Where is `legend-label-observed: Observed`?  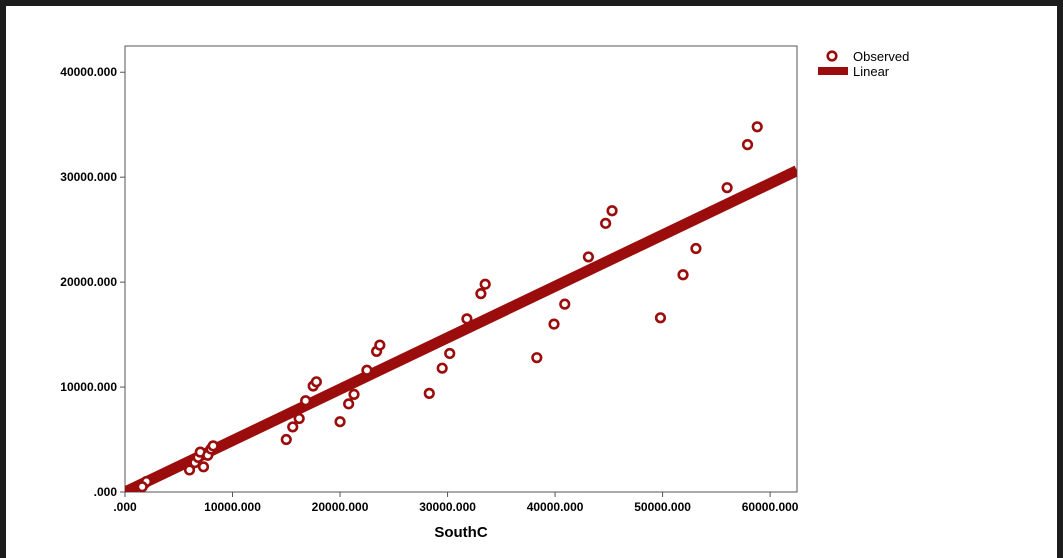 legend-label-observed: Observed is located at coordinates (881, 56).